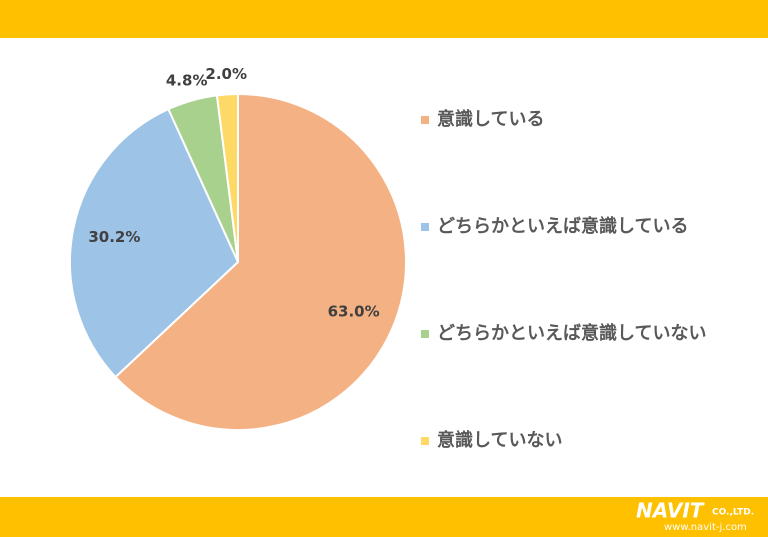 The width and height of the screenshot is (768, 537). What do you see at coordinates (354, 312) in the screenshot?
I see `data-label: 63.0%` at bounding box center [354, 312].